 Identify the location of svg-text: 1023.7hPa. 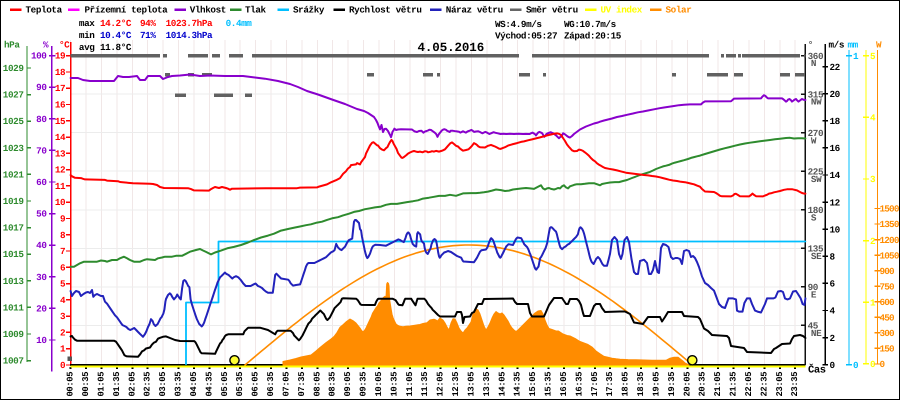
(189, 23).